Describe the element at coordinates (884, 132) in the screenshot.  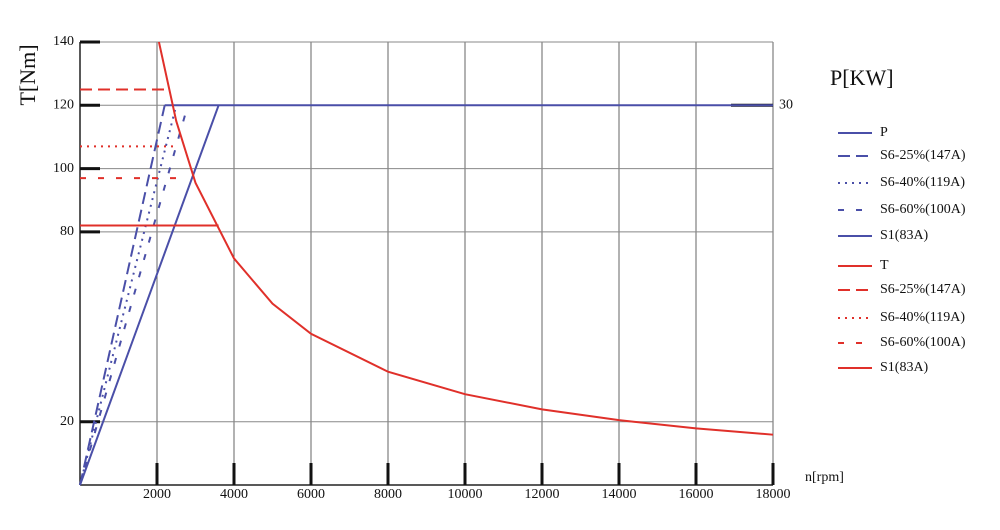
I see `legend-label: P` at that location.